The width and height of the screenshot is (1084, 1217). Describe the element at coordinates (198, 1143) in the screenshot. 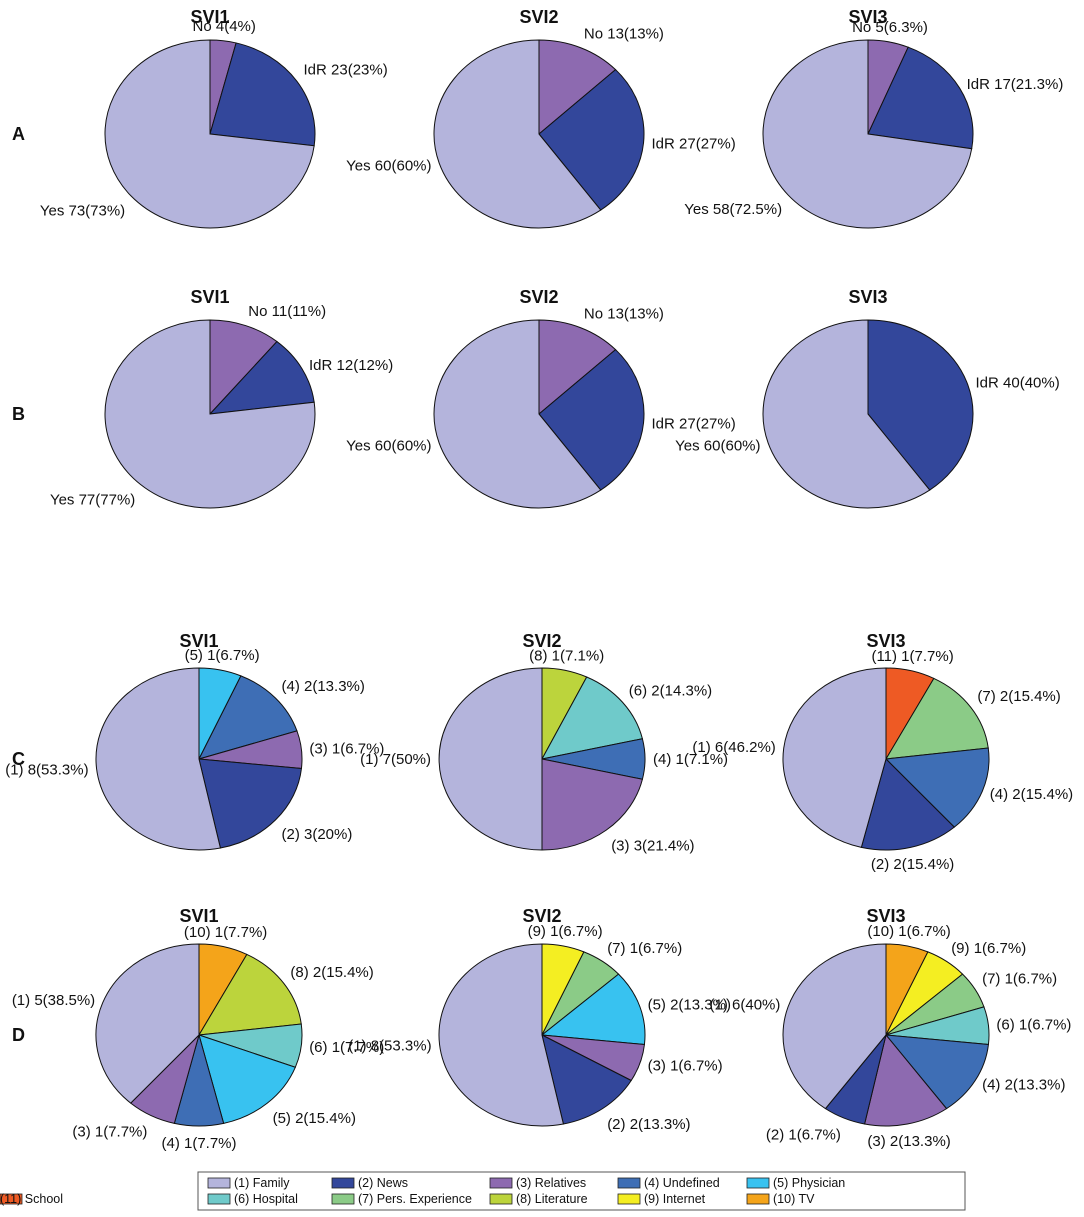

I see `slice-label: (4) 1(7.7%)` at that location.